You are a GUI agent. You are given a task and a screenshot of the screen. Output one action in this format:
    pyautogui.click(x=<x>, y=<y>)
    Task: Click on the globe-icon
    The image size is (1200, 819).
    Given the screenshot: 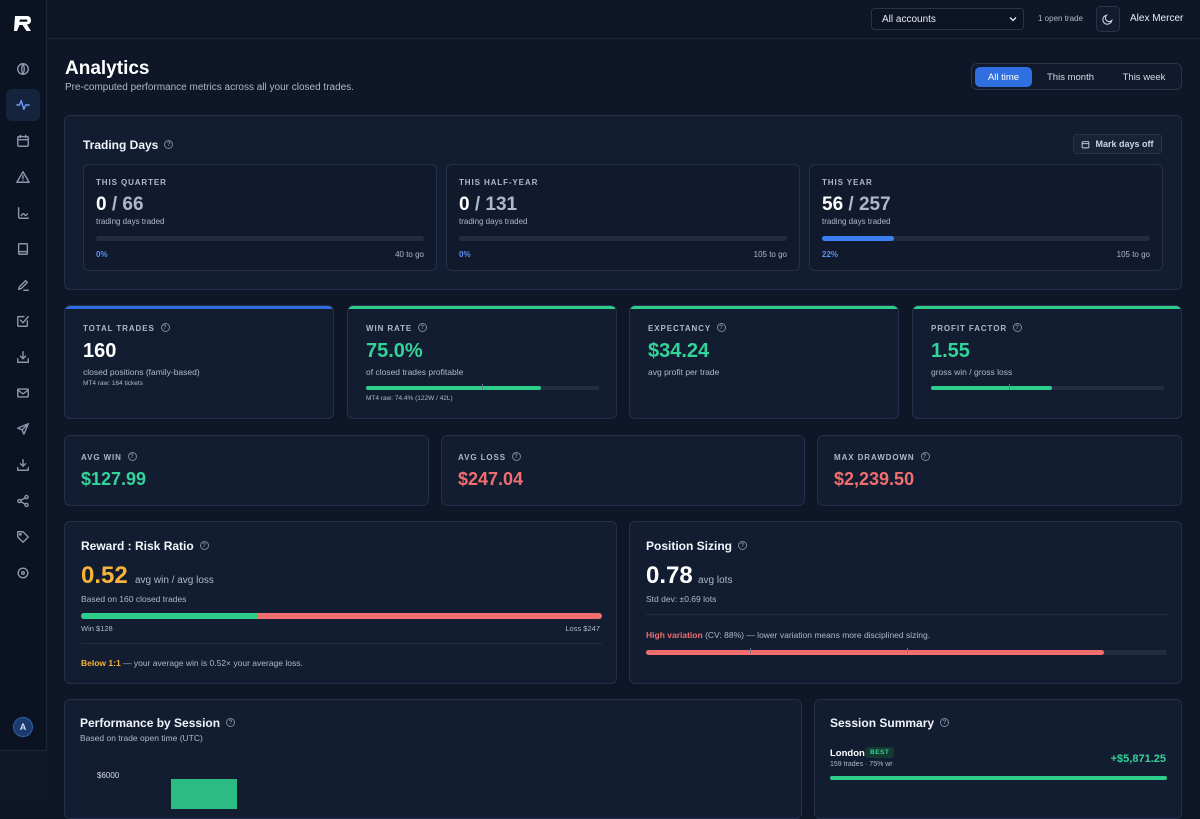 What is the action you would take?
    pyautogui.click(x=23, y=69)
    